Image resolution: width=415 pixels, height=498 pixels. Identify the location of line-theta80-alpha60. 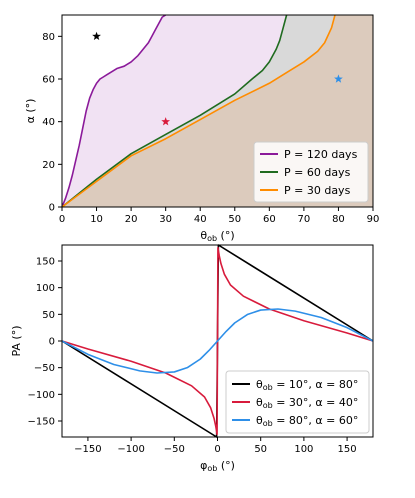
(217, 341).